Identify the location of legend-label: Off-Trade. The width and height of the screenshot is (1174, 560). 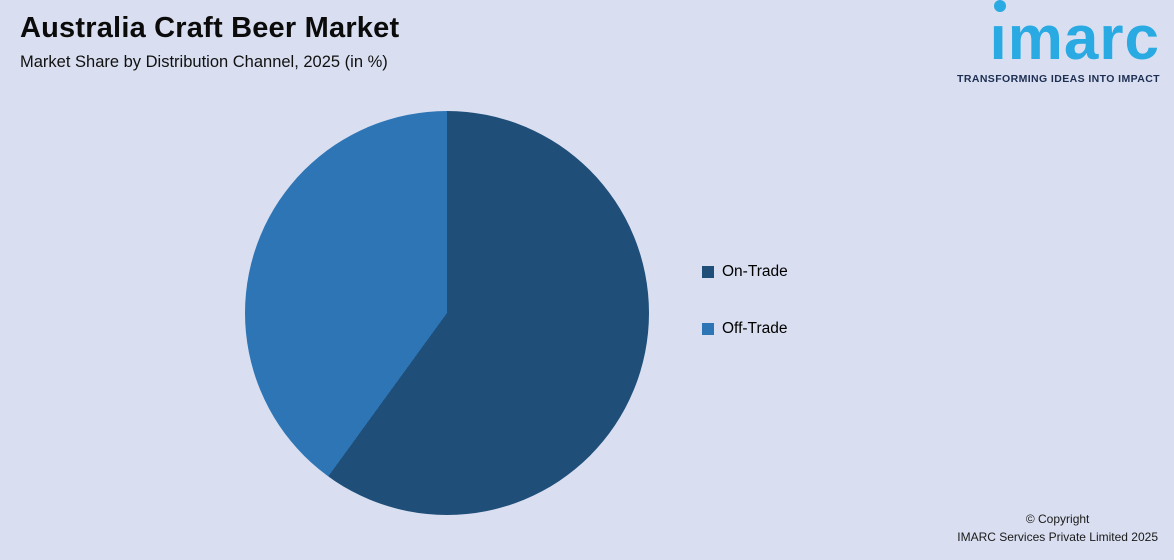
(755, 328).